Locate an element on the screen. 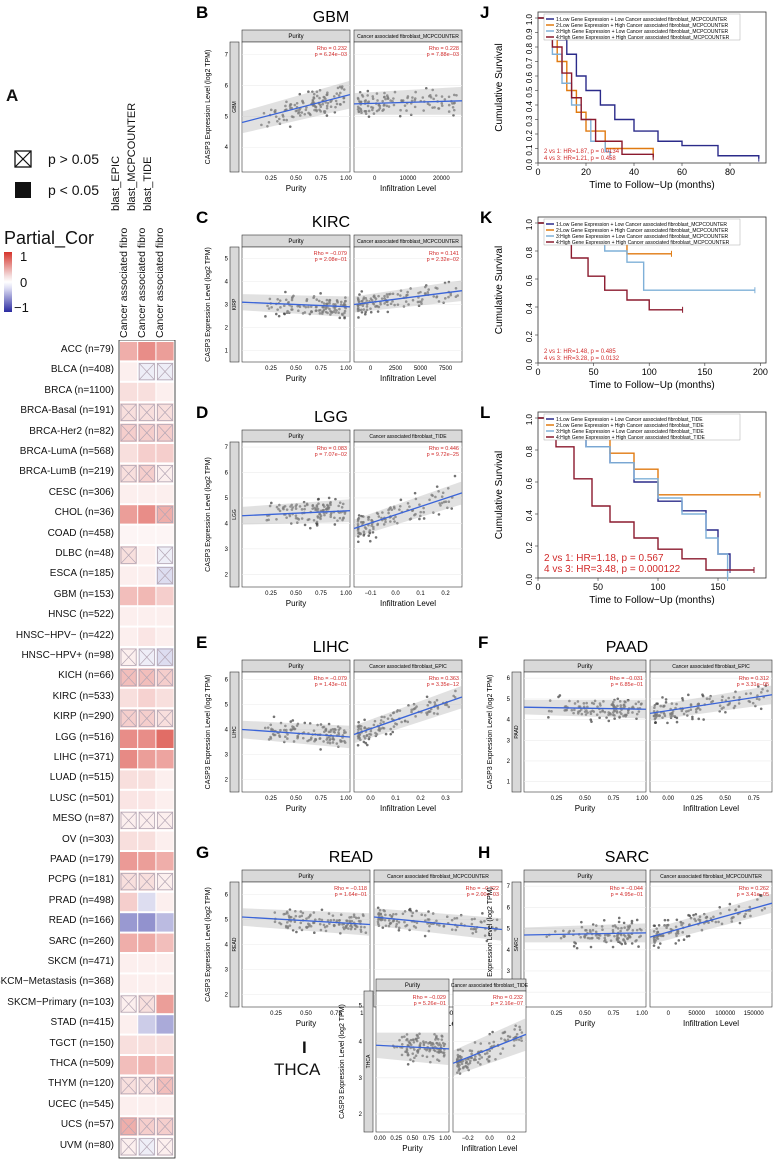  plot-title: READ is located at coordinates (351, 857).